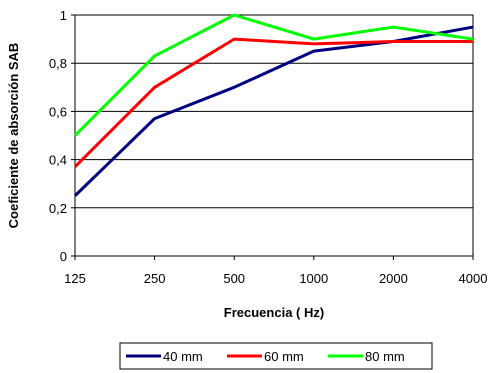 This screenshot has width=493, height=373. Describe the element at coordinates (75, 278) in the screenshot. I see `x-tick-label: 125` at that location.